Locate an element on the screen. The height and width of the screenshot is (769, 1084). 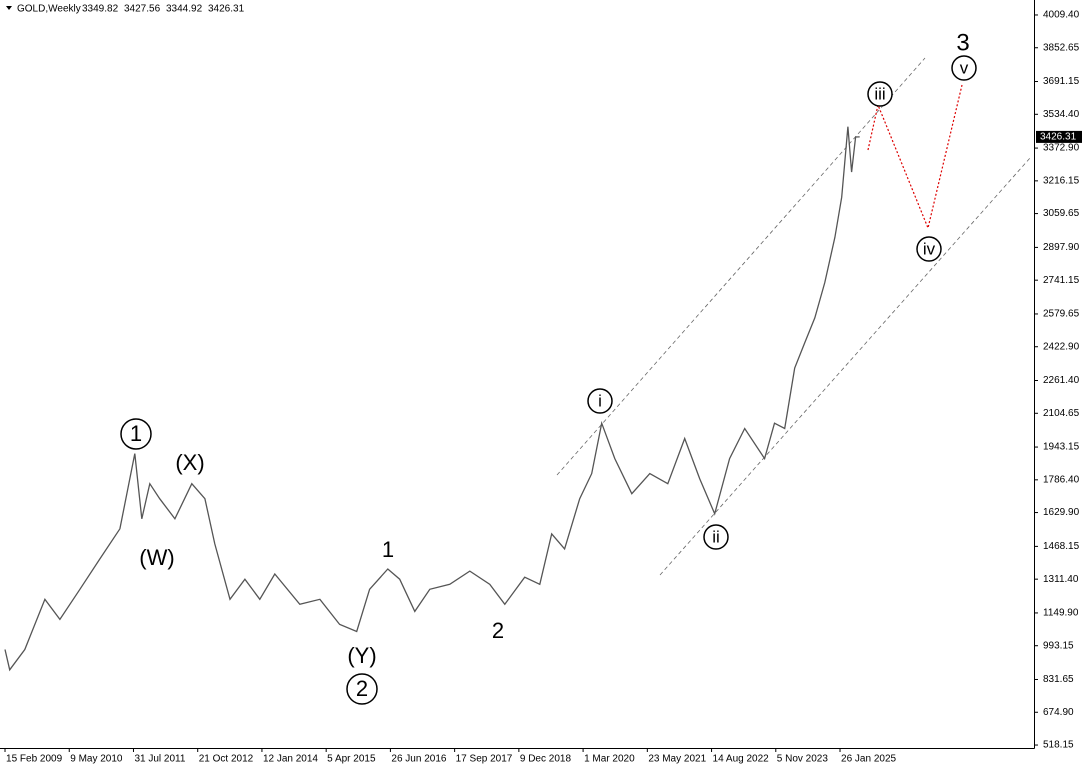
ohlc-value: 3427.56 is located at coordinates (142, 9).